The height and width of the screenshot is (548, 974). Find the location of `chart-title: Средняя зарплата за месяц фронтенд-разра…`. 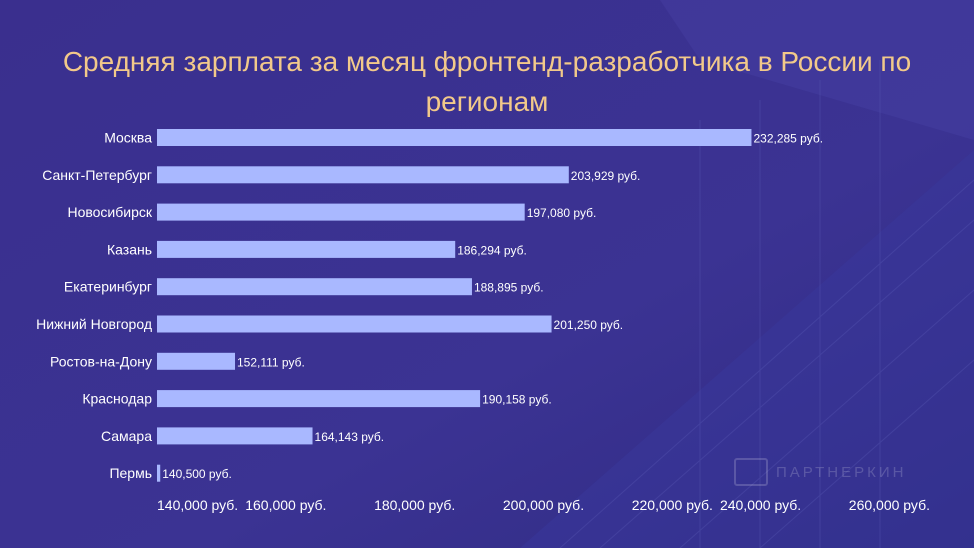

chart-title: Средняя зарплата за месяц фронтенд-разра… is located at coordinates (487, 81).